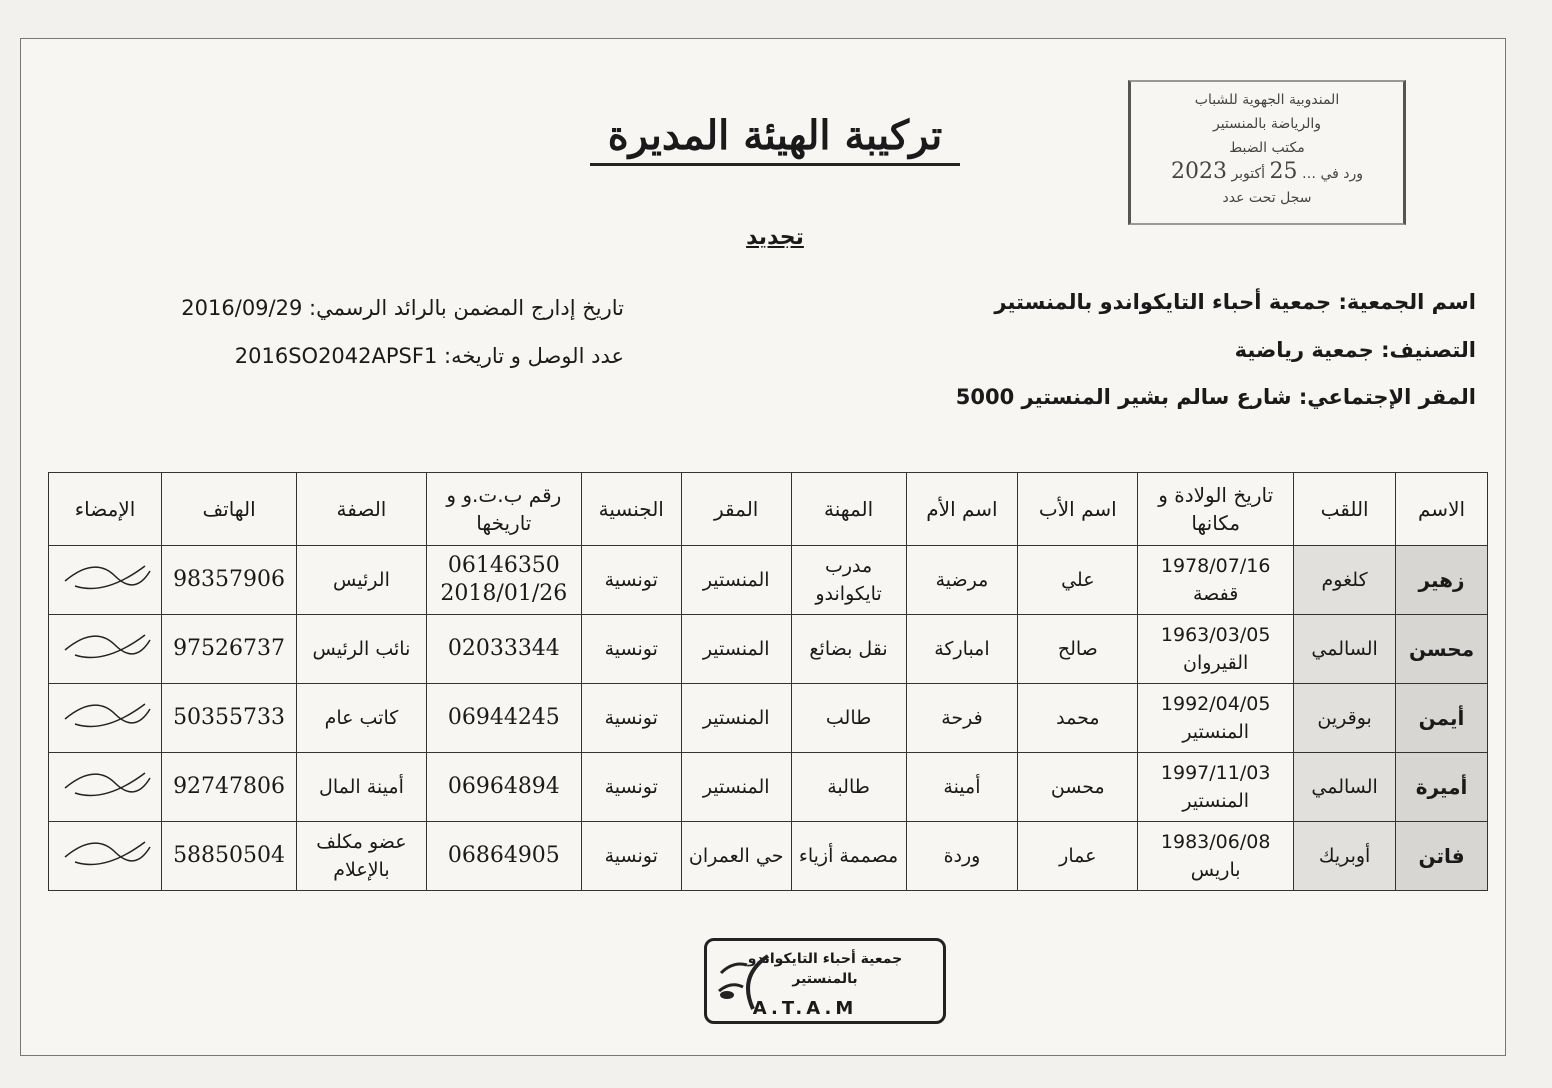  Describe the element at coordinates (848, 509) in the screenshot. I see `column-header: المهنة` at that location.